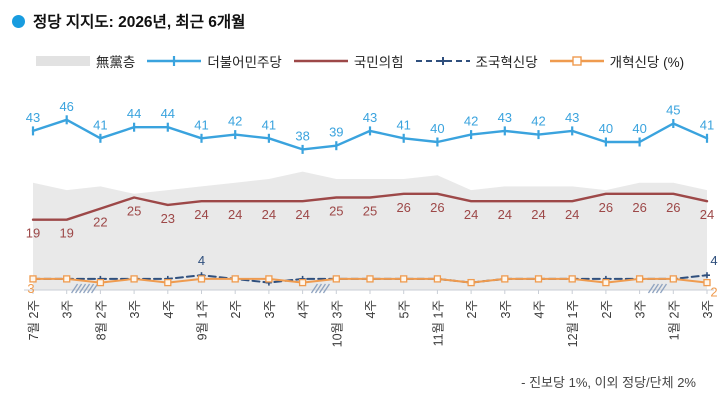  I want to click on value-label-reform: 3, so click(30, 288).